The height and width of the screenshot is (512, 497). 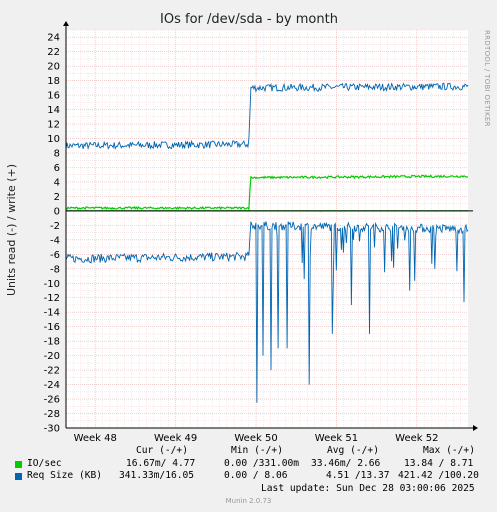 What do you see at coordinates (44, 463) in the screenshot?
I see `legend-name-io: IO/sec` at bounding box center [44, 463].